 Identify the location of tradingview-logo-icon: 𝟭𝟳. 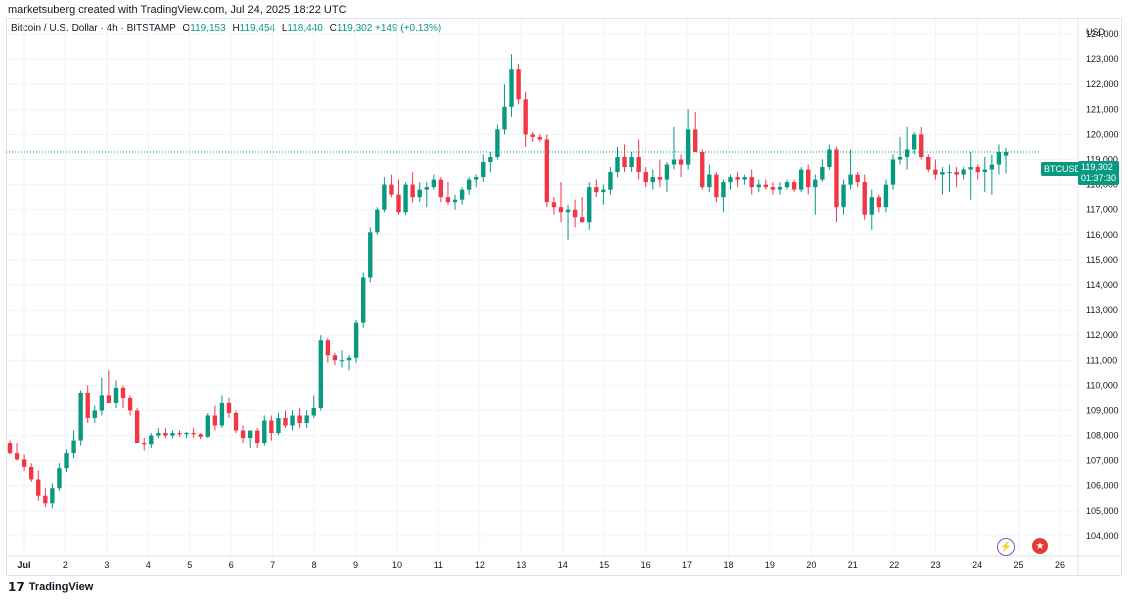
(16, 587).